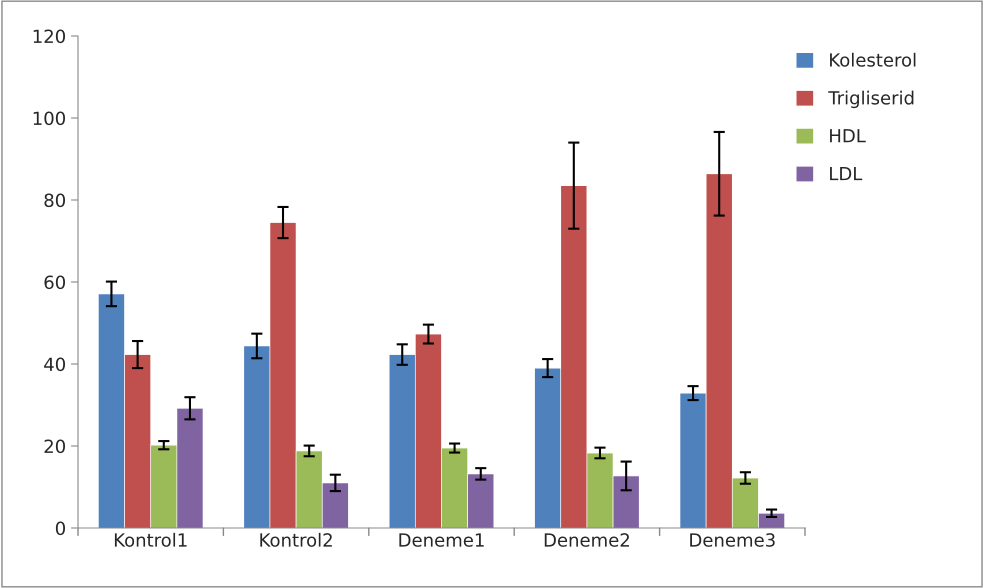 The width and height of the screenshot is (984, 588). Describe the element at coordinates (49, 36) in the screenshot. I see `y-tick-label: 120` at that location.